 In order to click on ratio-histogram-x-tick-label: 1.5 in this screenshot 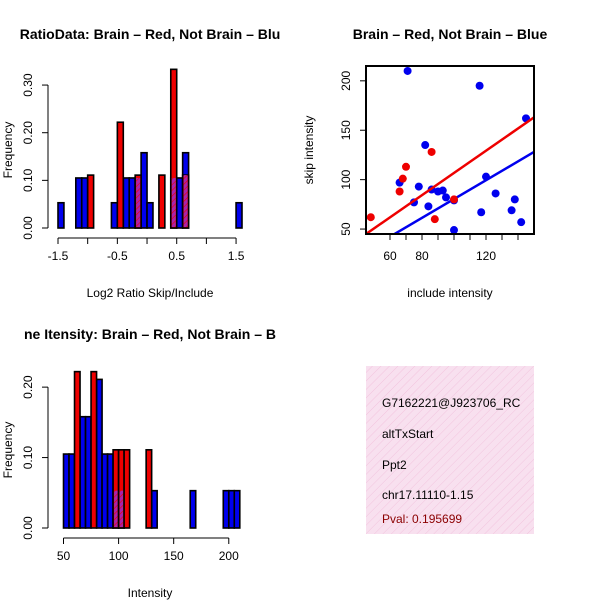, I will do `click(236, 256)`.